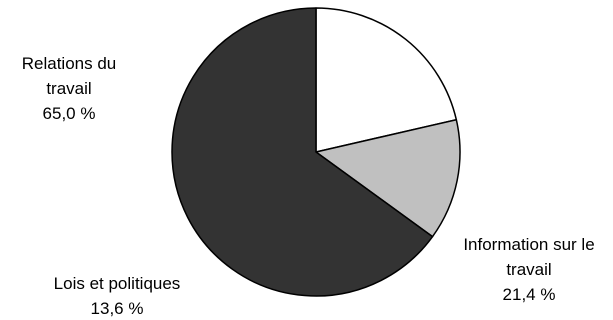 Image resolution: width=613 pixels, height=320 pixels. I want to click on slice-label-information-line1: Information sur le, so click(528, 244).